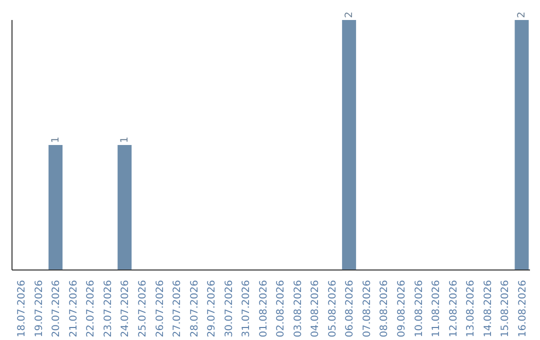  I want to click on x-tick-label: 18.07.2026, so click(22, 309).